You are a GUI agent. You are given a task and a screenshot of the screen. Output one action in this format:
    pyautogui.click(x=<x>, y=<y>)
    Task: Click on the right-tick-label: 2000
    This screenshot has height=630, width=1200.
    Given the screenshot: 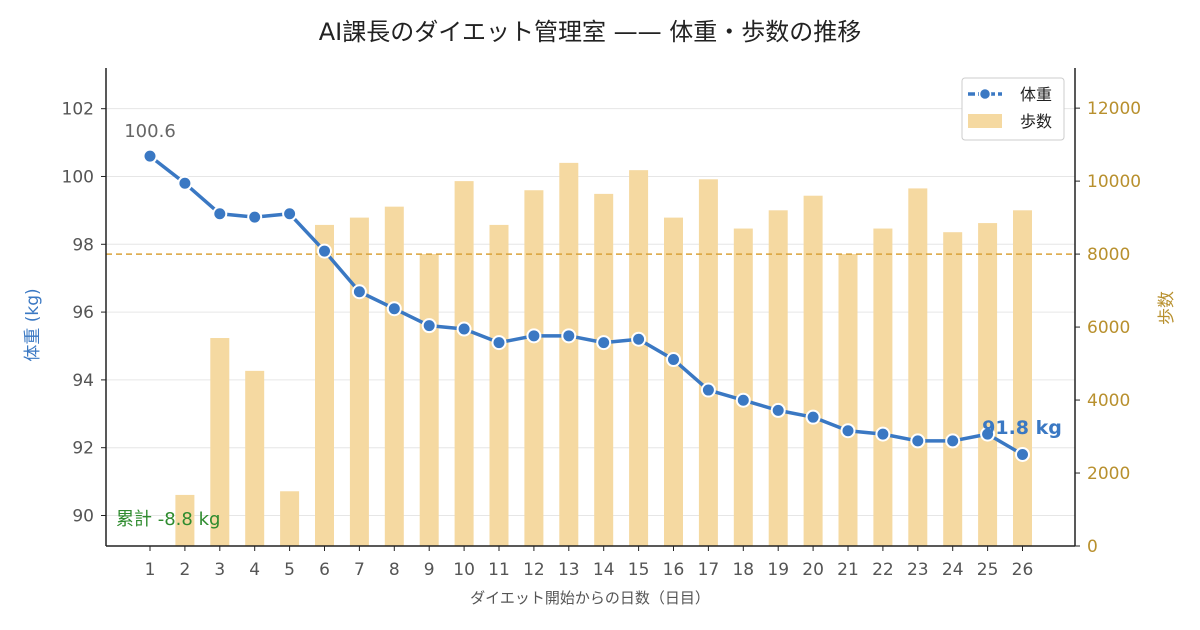 What is the action you would take?
    pyautogui.click(x=1108, y=474)
    